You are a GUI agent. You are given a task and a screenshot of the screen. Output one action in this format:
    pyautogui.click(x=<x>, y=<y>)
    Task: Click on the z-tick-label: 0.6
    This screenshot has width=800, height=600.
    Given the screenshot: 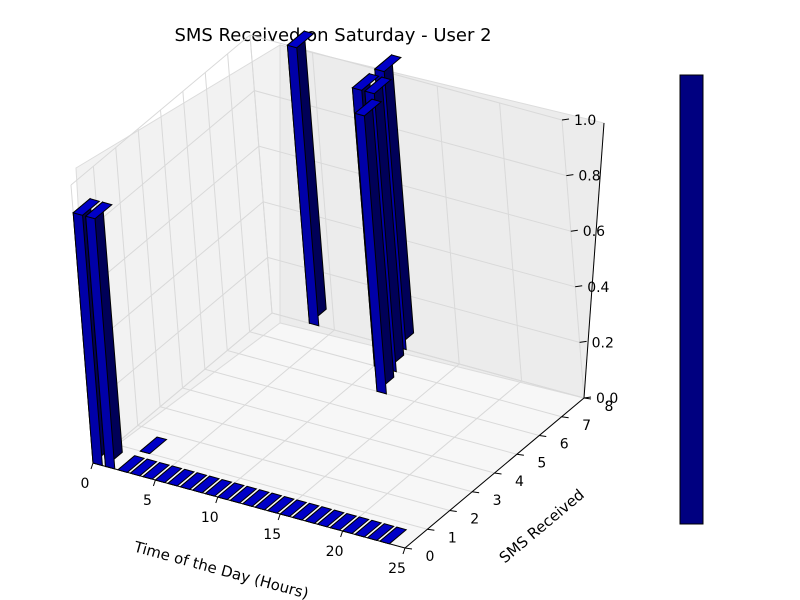 What is the action you would take?
    pyautogui.click(x=594, y=232)
    